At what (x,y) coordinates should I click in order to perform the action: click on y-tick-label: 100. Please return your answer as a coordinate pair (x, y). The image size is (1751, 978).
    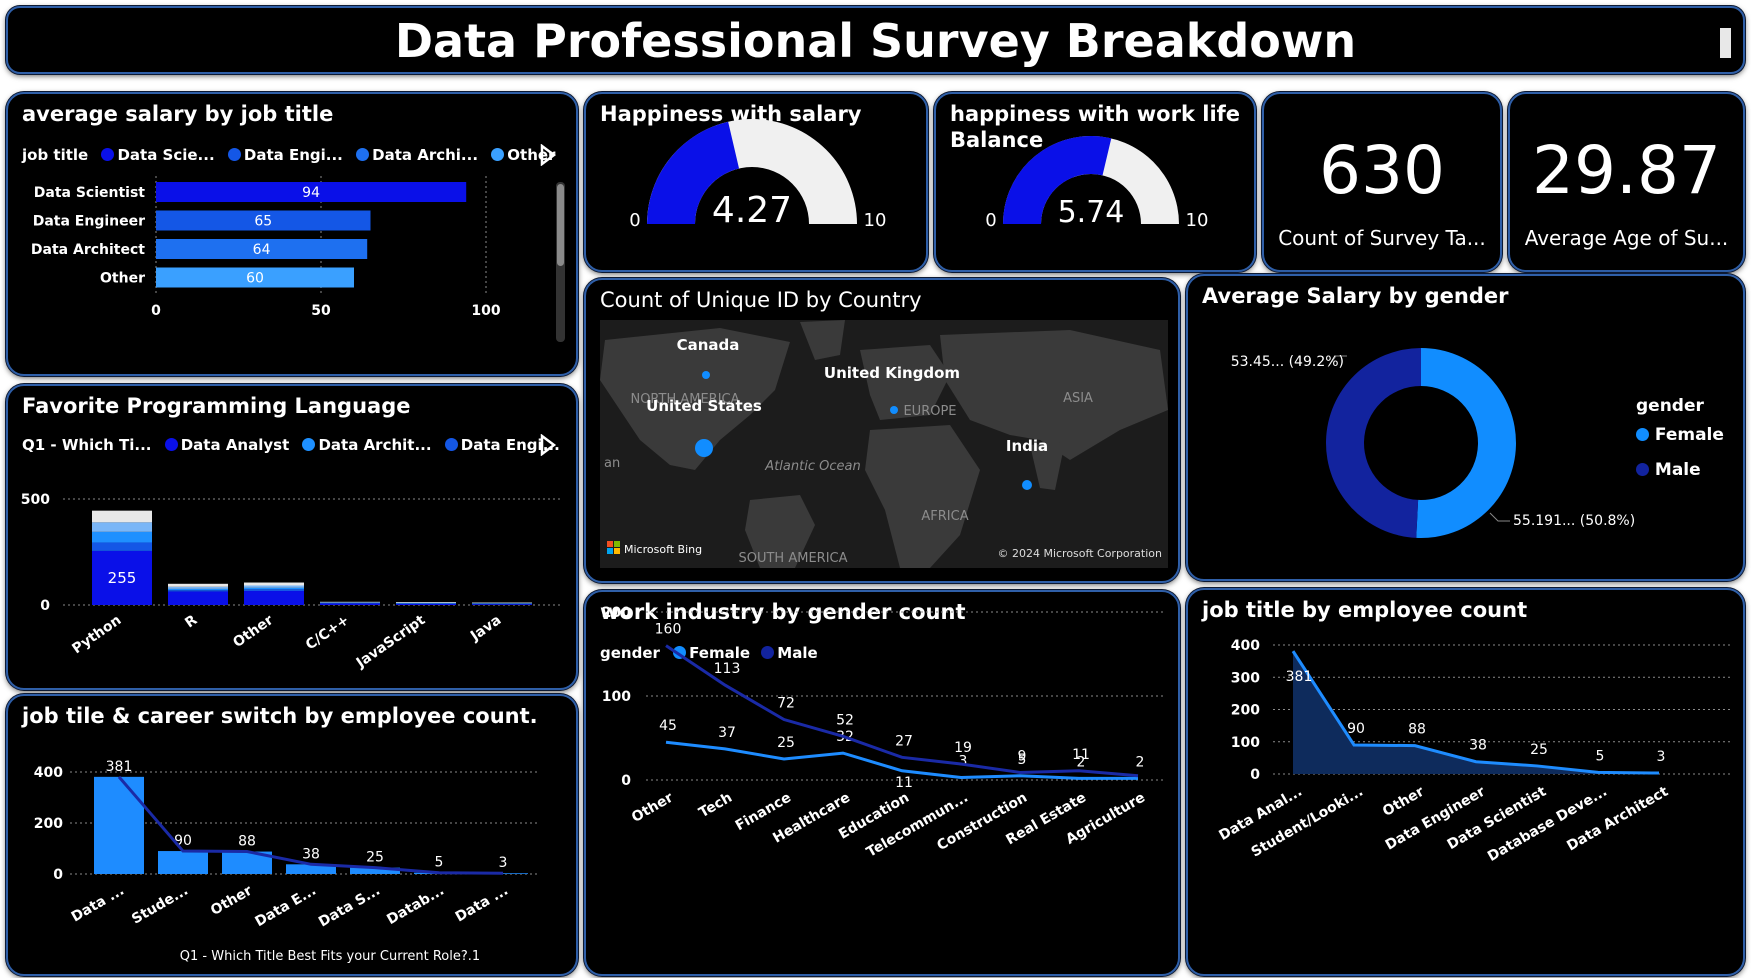
    Looking at the image, I should click on (1245, 743).